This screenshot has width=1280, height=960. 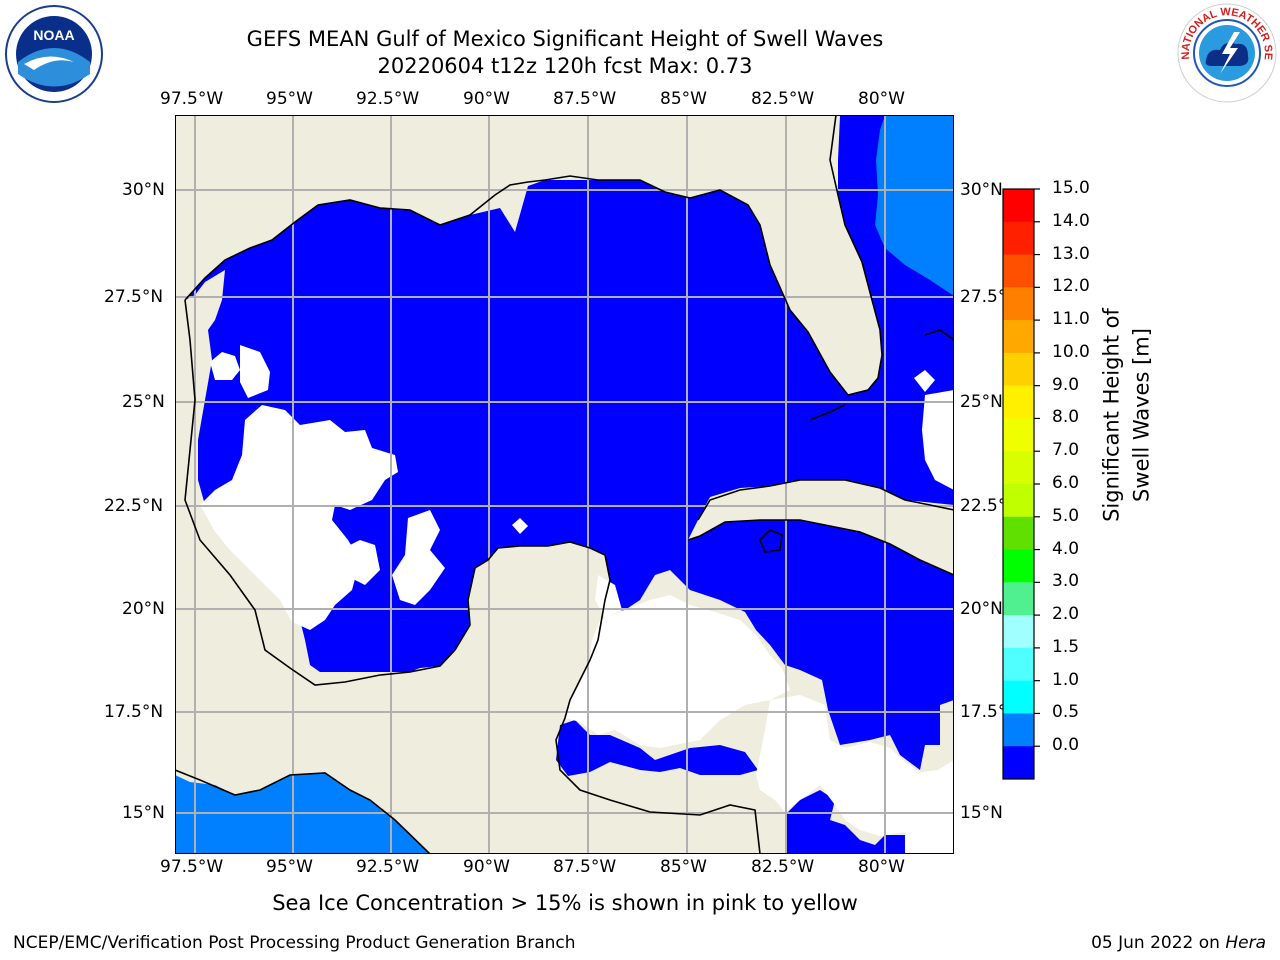 I want to click on colorbar-tick-label: 12.0, so click(x=1071, y=286).